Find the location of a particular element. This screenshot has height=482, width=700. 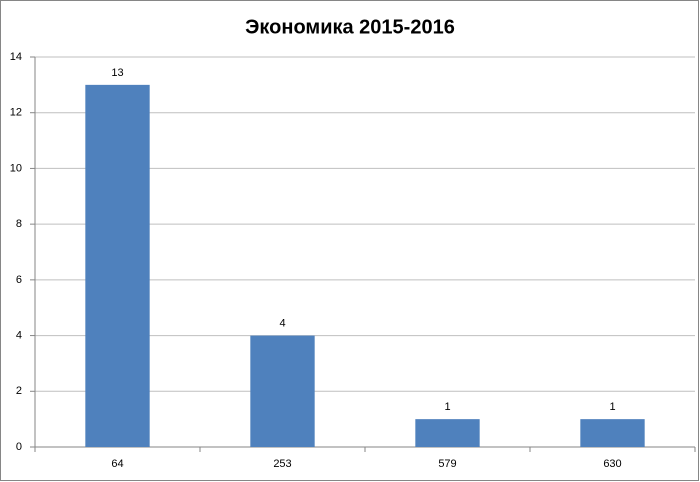

x-tick-label: 579 is located at coordinates (447, 464).